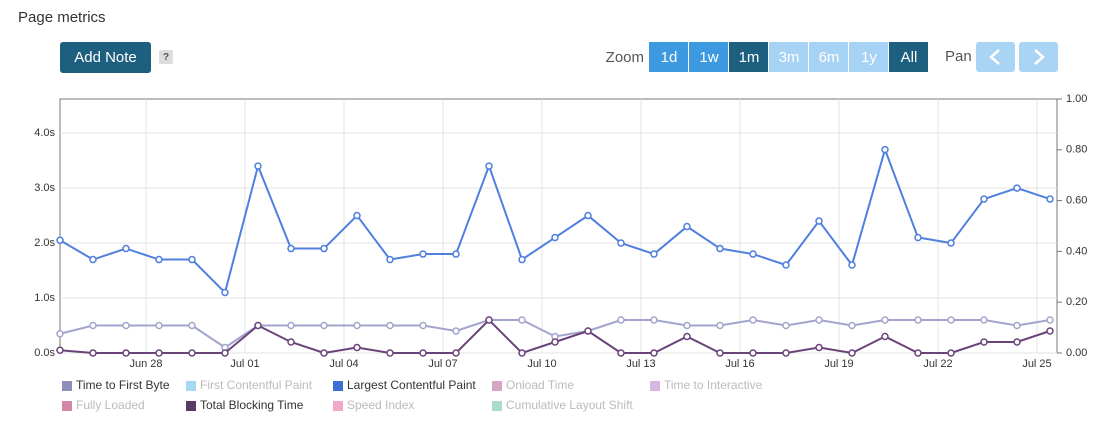 The height and width of the screenshot is (433, 1104). I want to click on zoom-button-label: 1y, so click(869, 57).